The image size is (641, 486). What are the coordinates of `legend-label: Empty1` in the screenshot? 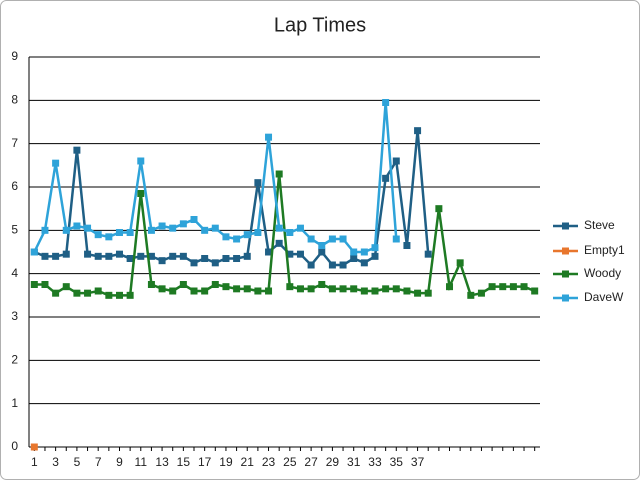 It's located at (604, 250).